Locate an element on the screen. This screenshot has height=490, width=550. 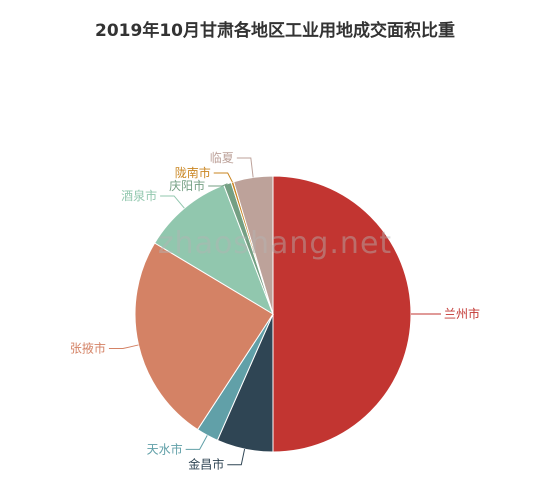
slice-label: 张掖市 is located at coordinates (88, 348).